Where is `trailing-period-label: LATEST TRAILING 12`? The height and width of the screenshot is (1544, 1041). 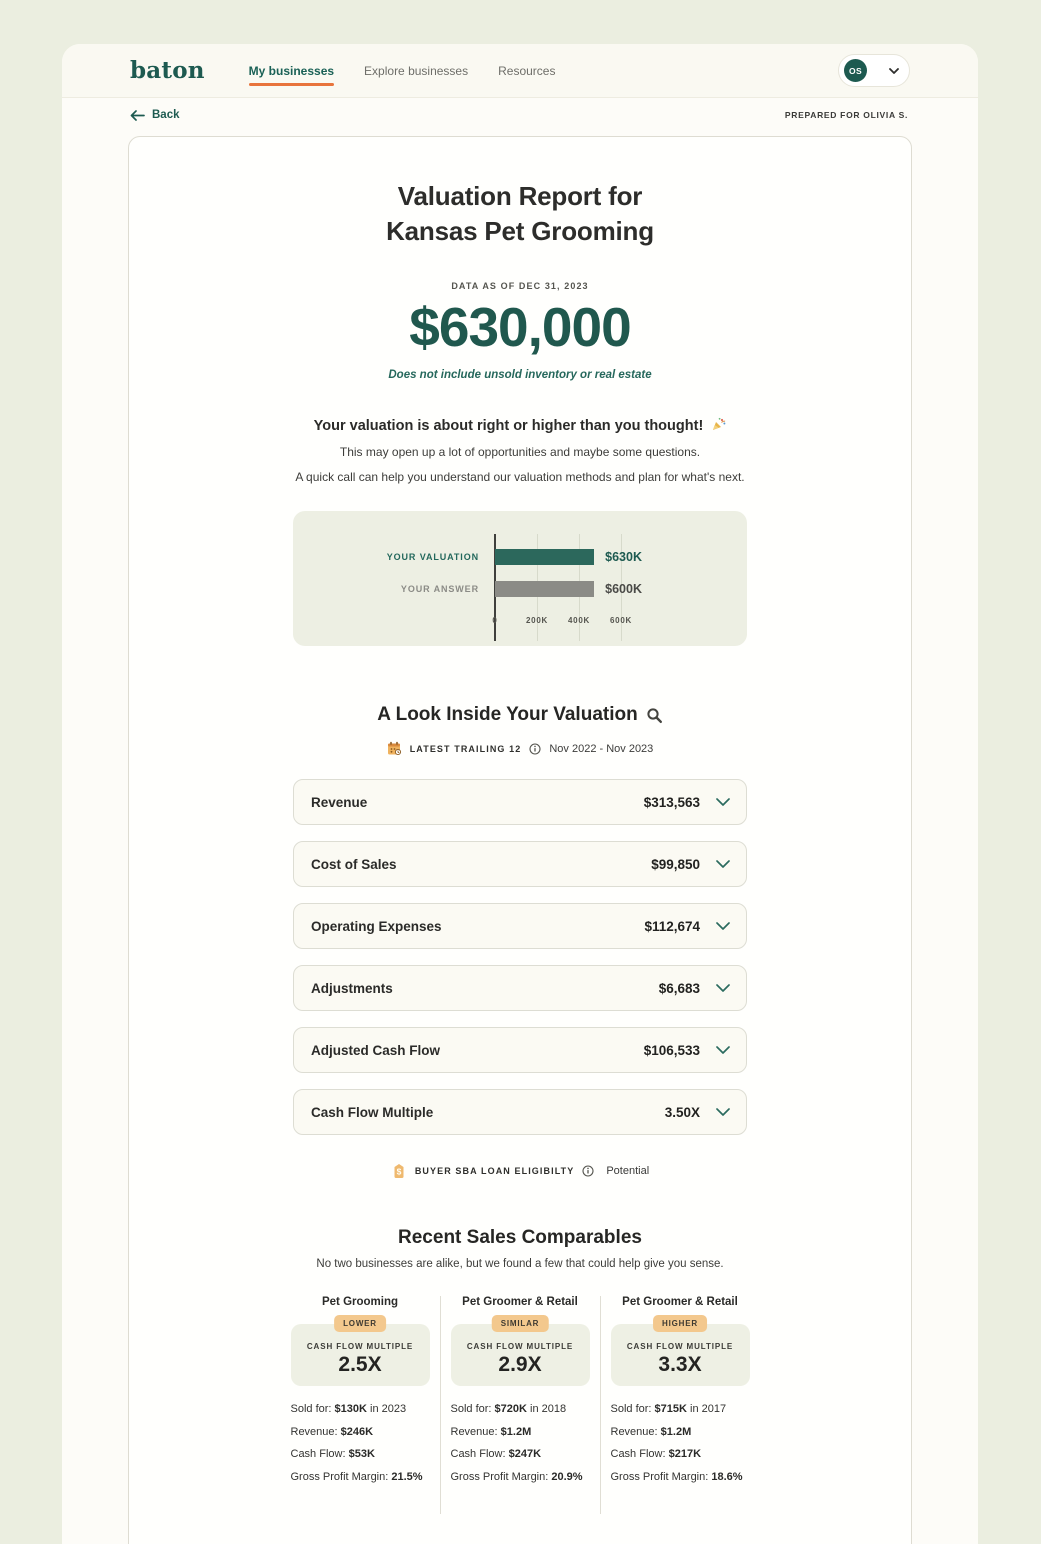
trailing-period-label: LATEST TRAILING 12 is located at coordinates (465, 748).